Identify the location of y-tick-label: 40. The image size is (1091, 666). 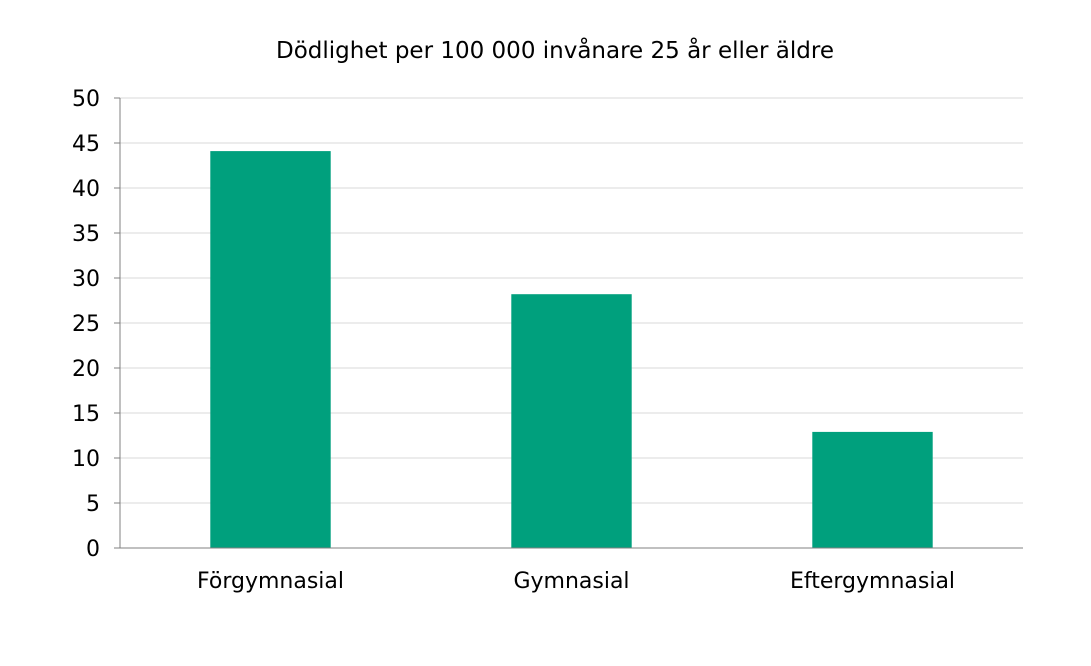
(86, 189).